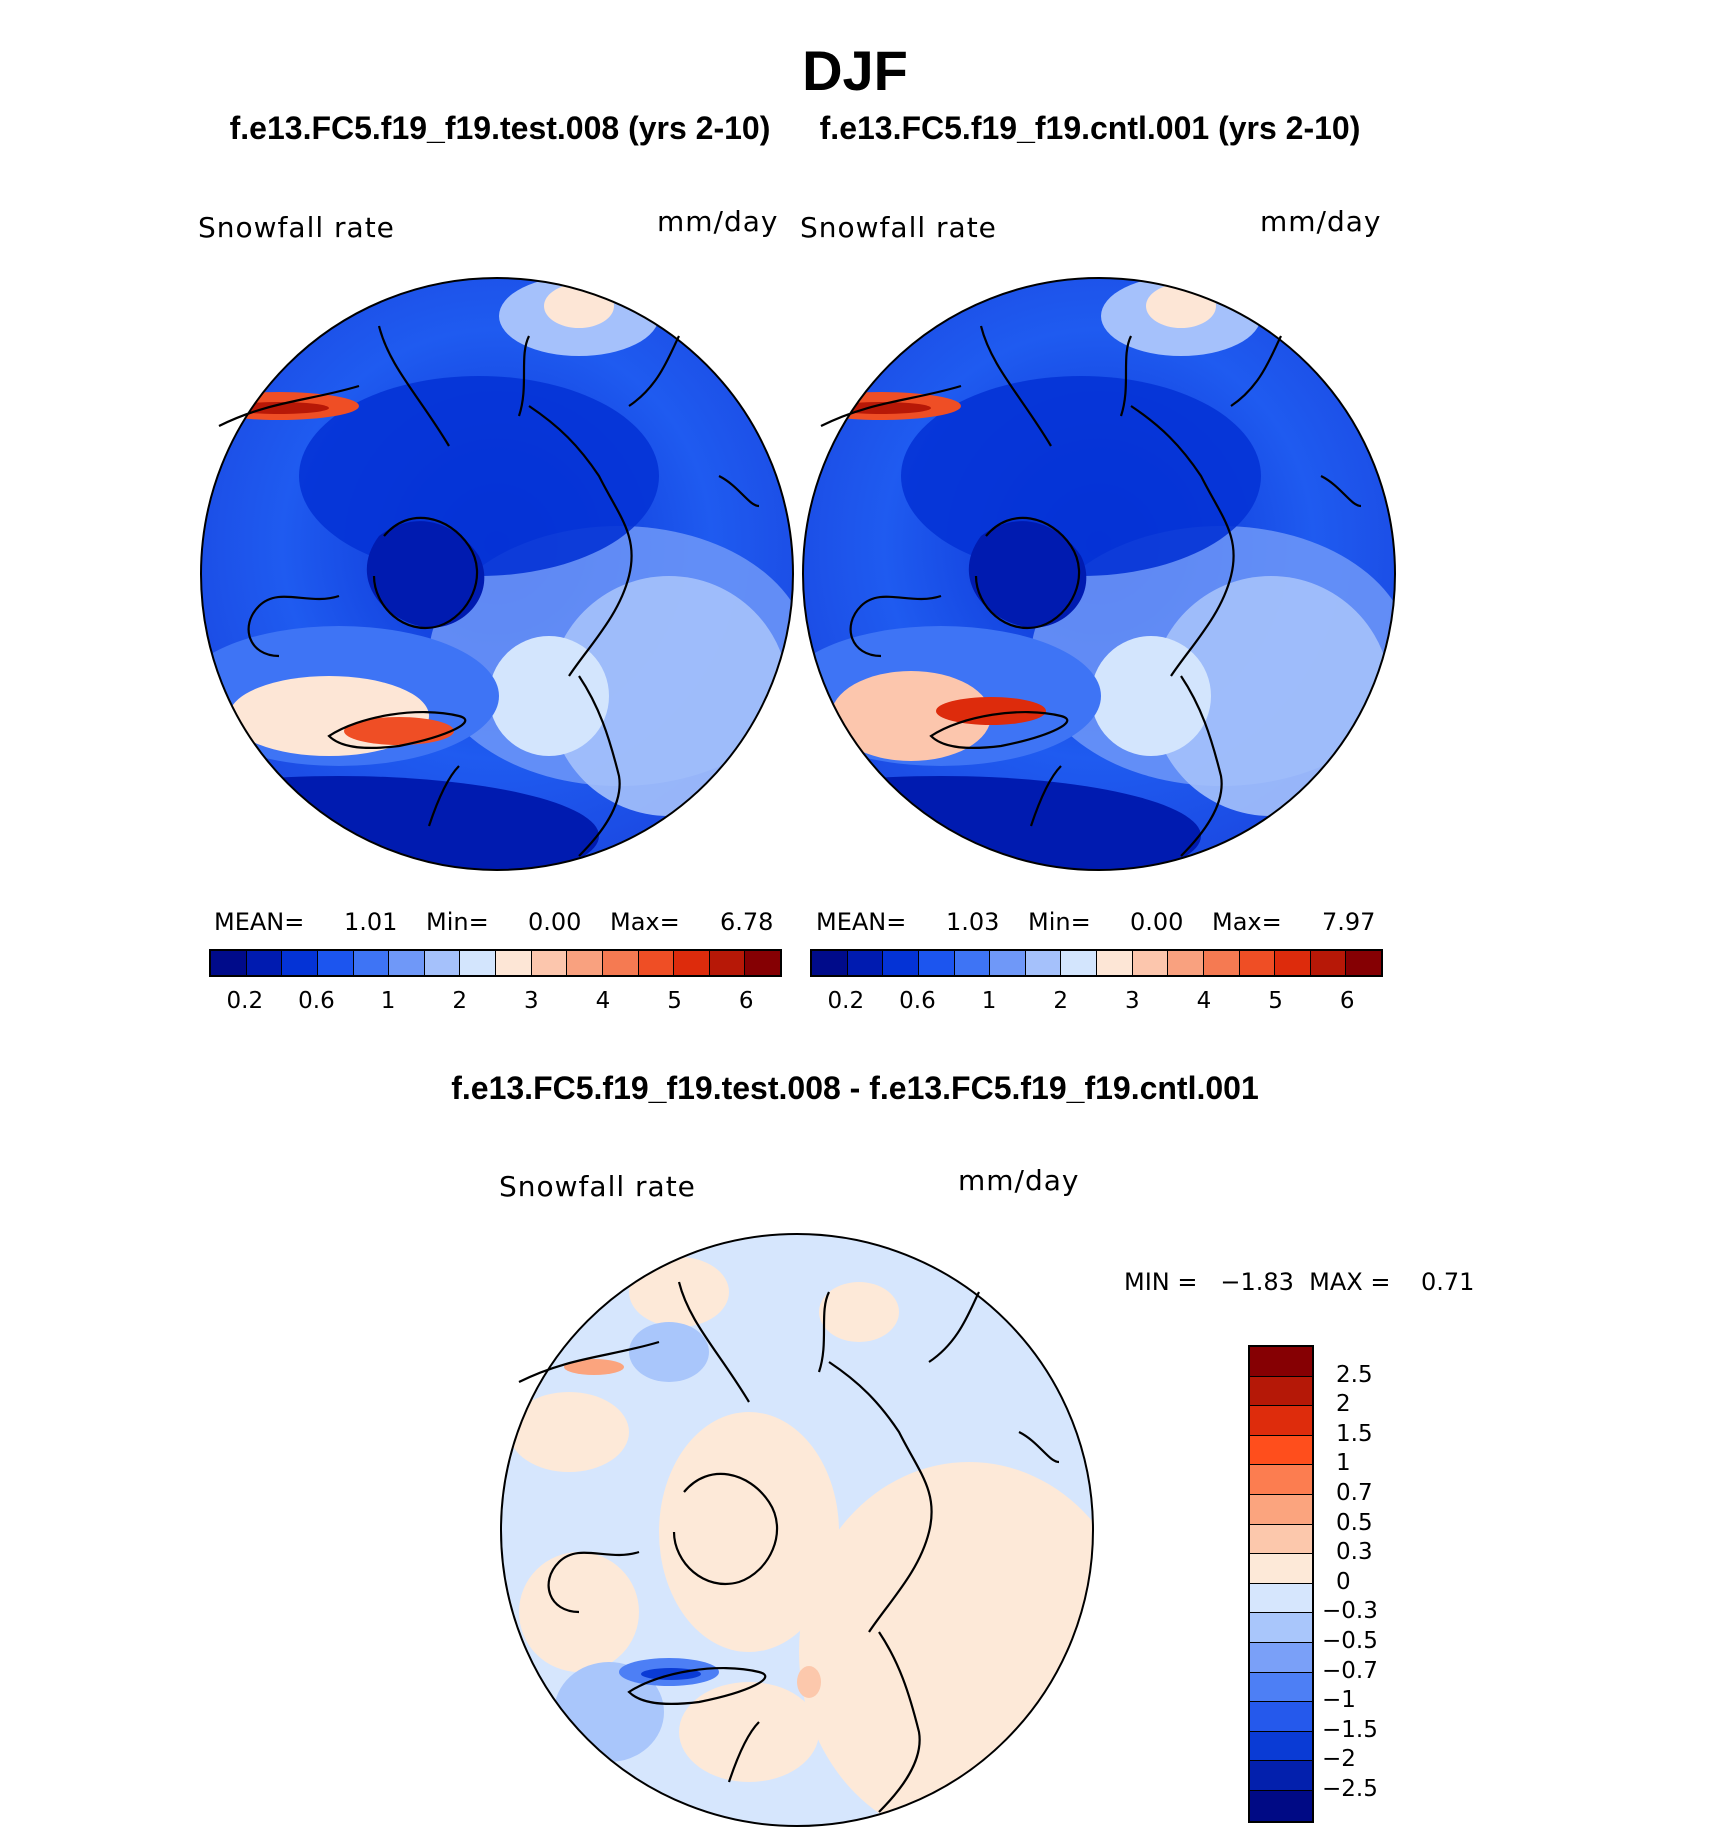  What do you see at coordinates (1019, 1180) in the screenshot?
I see `diff-units-label: mm/day` at bounding box center [1019, 1180].